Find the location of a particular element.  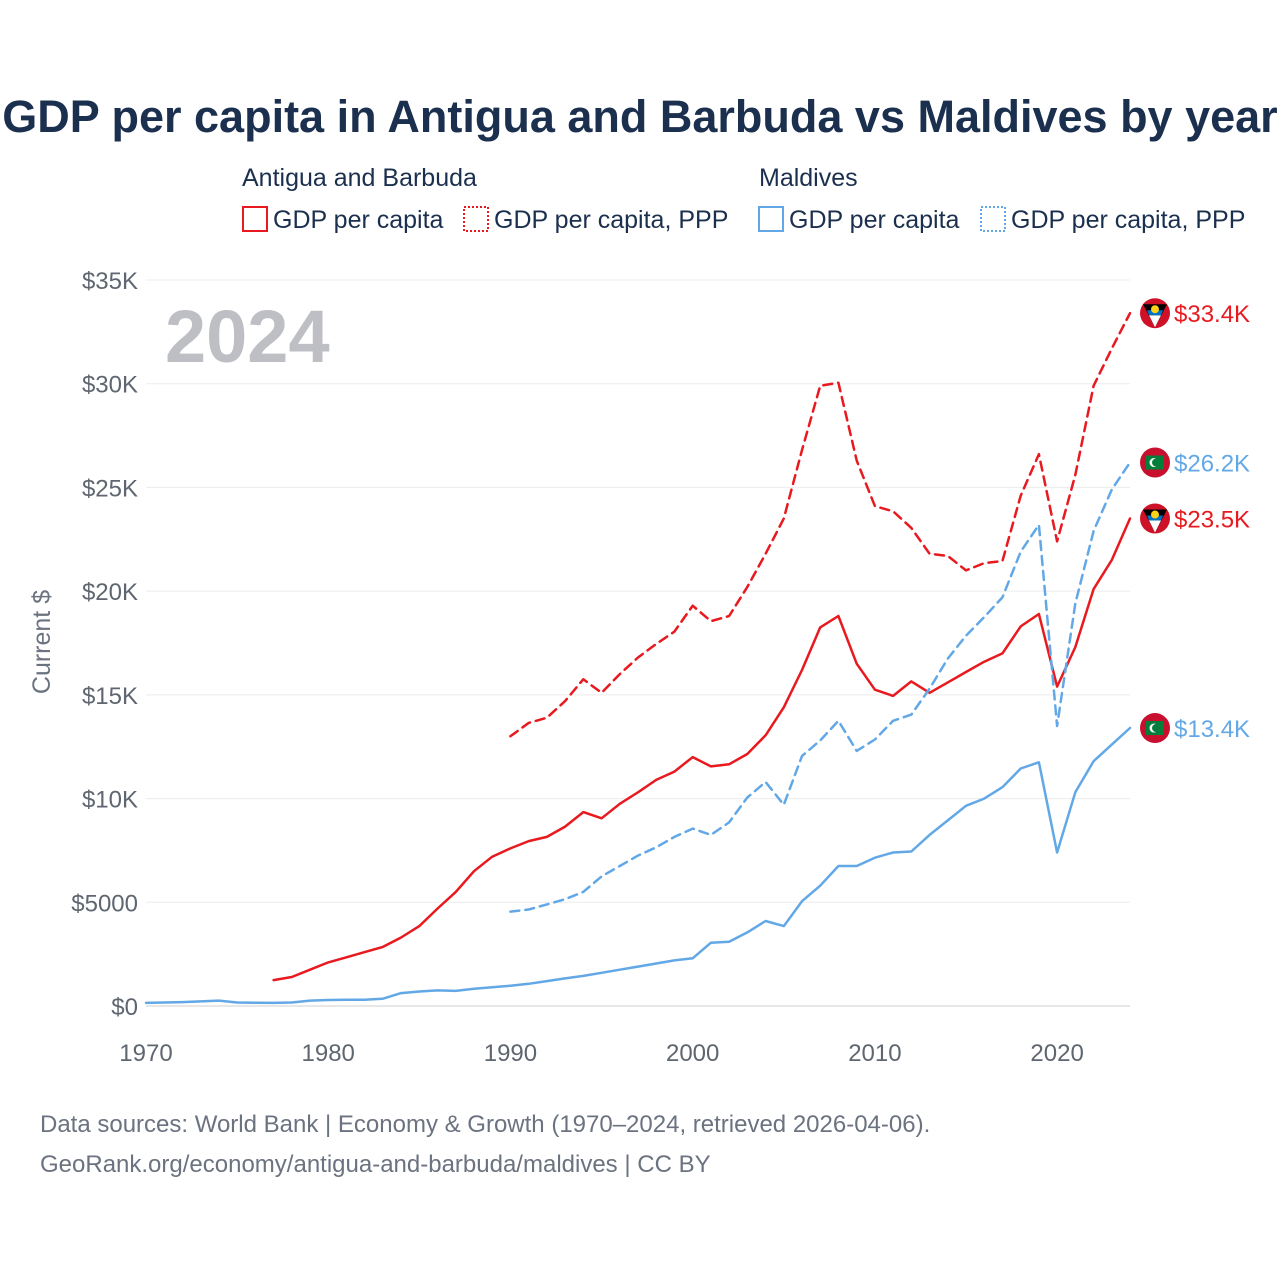

x-tick-label: 1990 is located at coordinates (510, 1053).